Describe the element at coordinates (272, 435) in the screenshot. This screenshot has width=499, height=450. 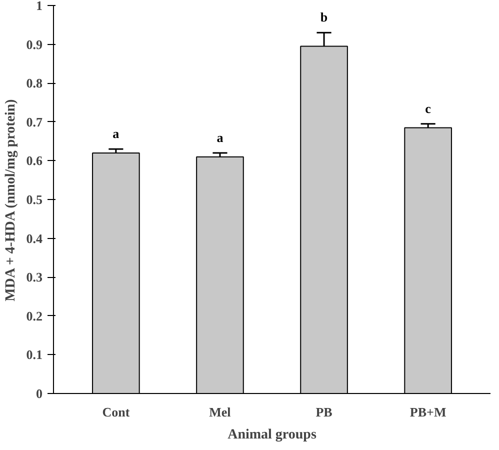
I see `x-axis-title: Animal groups` at that location.